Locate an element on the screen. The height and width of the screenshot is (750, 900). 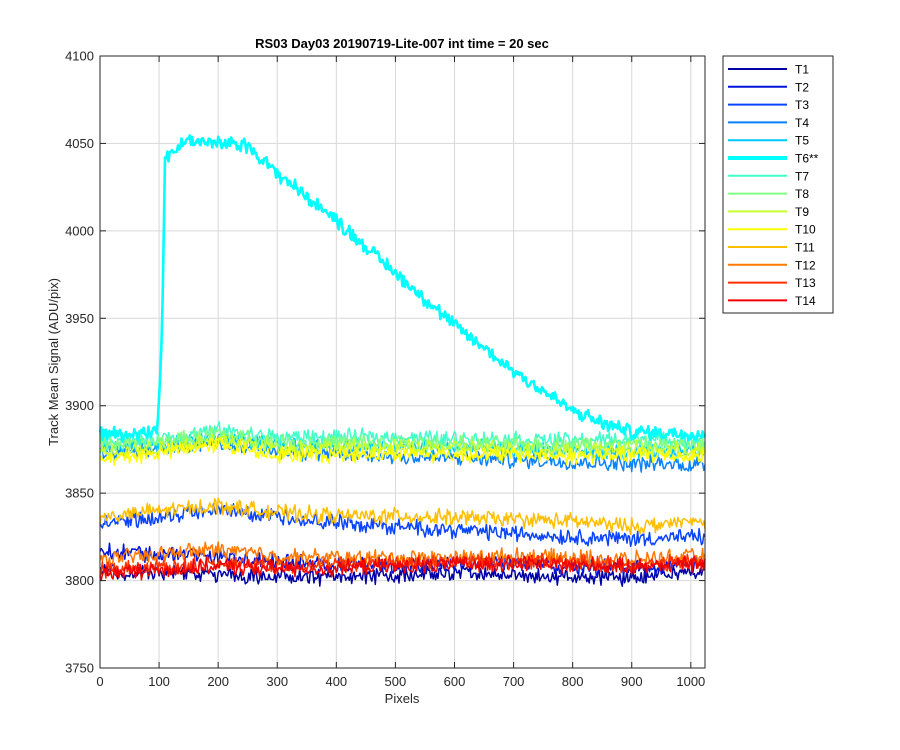
y-axis-label: Track Mean Signal (ADU/pix) is located at coordinates (53, 362).